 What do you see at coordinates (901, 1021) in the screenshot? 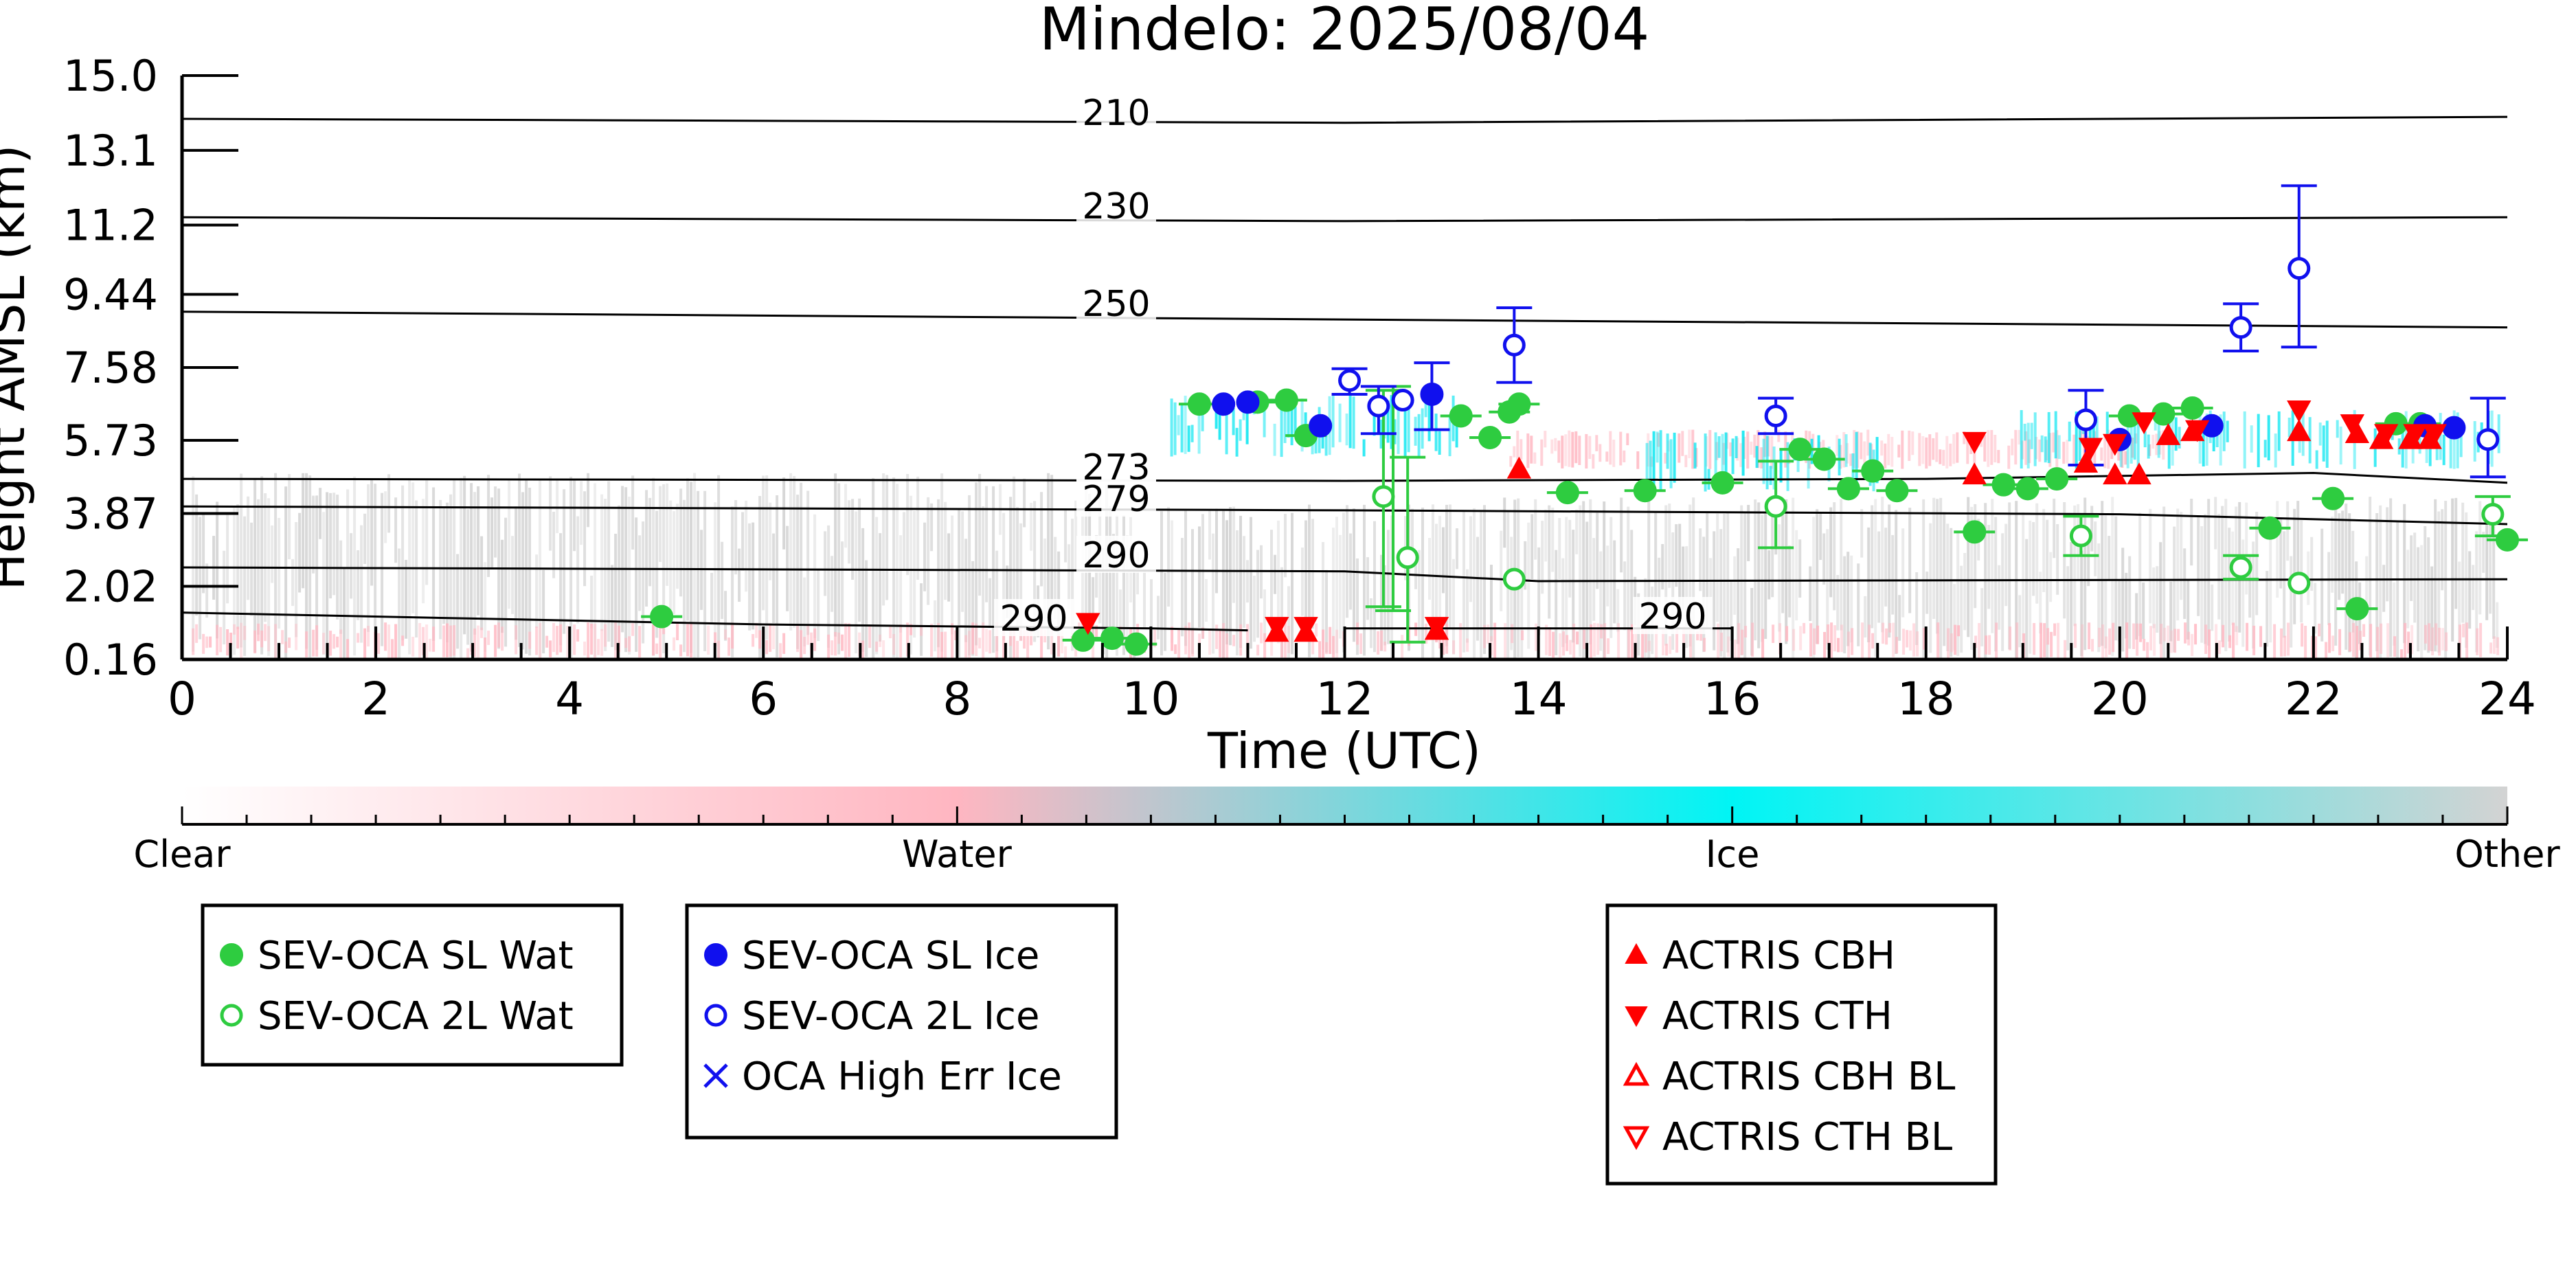
I see `legend-frame` at bounding box center [901, 1021].